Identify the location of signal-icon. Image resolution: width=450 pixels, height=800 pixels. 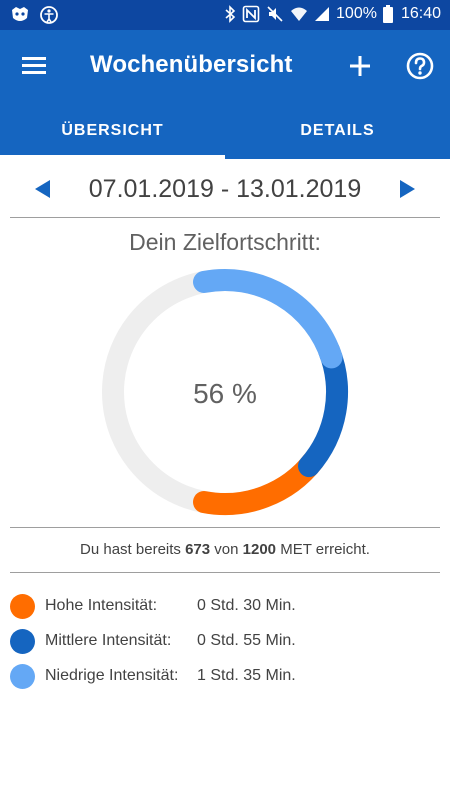
(322, 14).